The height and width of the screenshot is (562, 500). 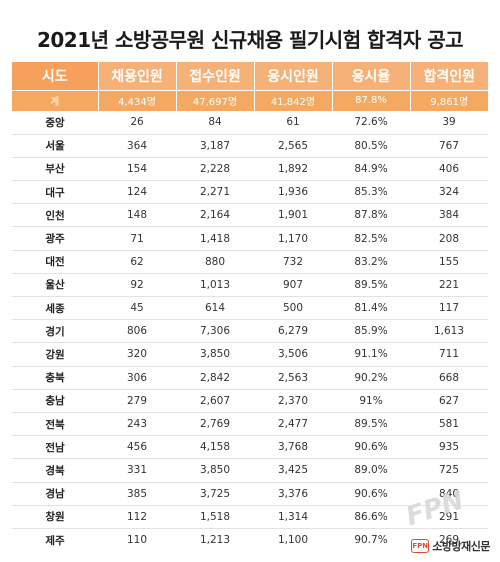 What do you see at coordinates (137, 192) in the screenshot?
I see `cell-hire: 124` at bounding box center [137, 192].